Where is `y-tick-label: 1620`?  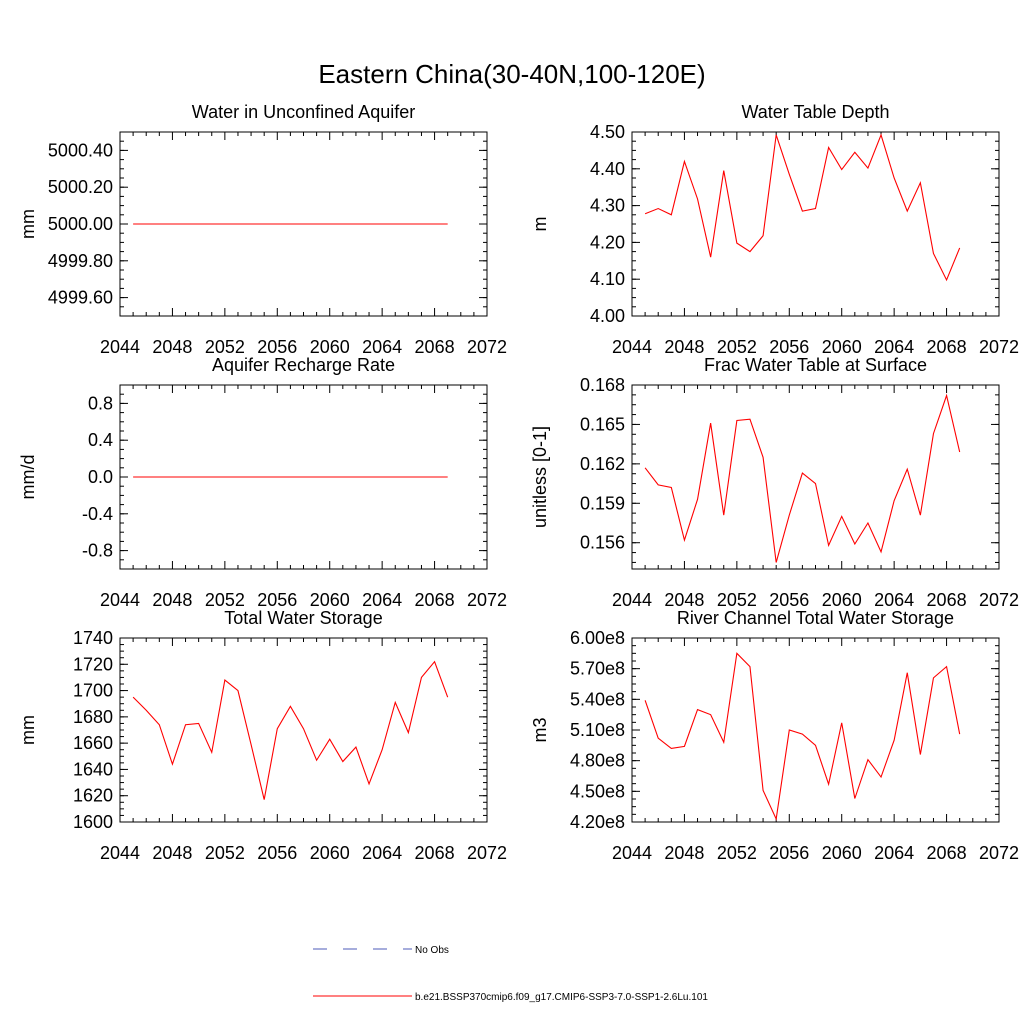 y-tick-label: 1620 is located at coordinates (93, 796).